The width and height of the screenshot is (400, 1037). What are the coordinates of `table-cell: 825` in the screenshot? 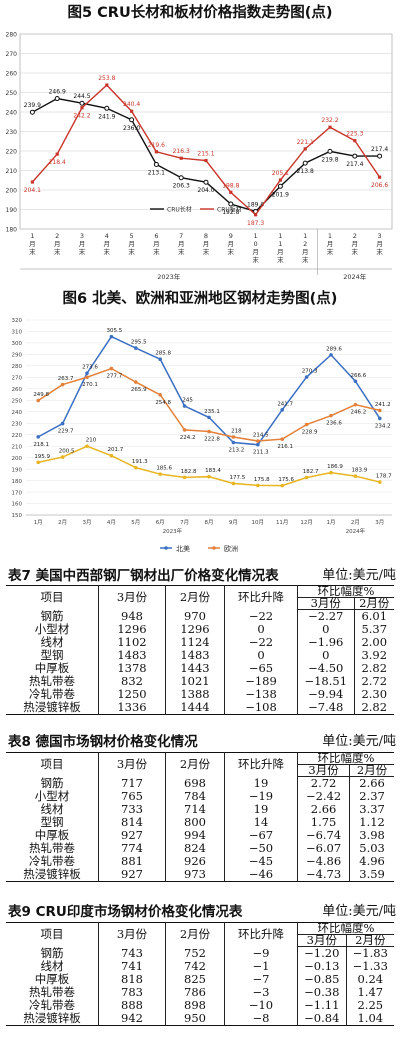 It's located at (195, 979).